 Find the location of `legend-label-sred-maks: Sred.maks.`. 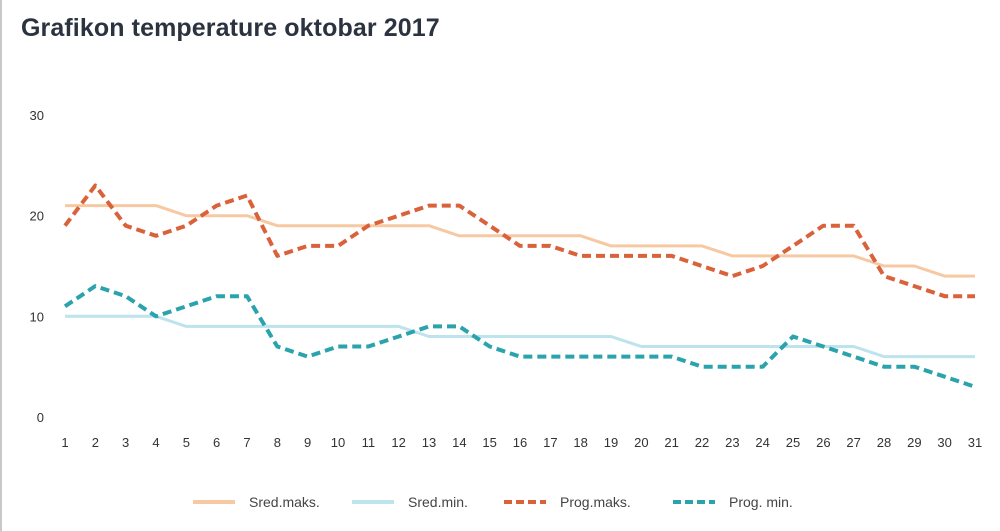

legend-label-sred-maks: Sred.maks. is located at coordinates (284, 502).